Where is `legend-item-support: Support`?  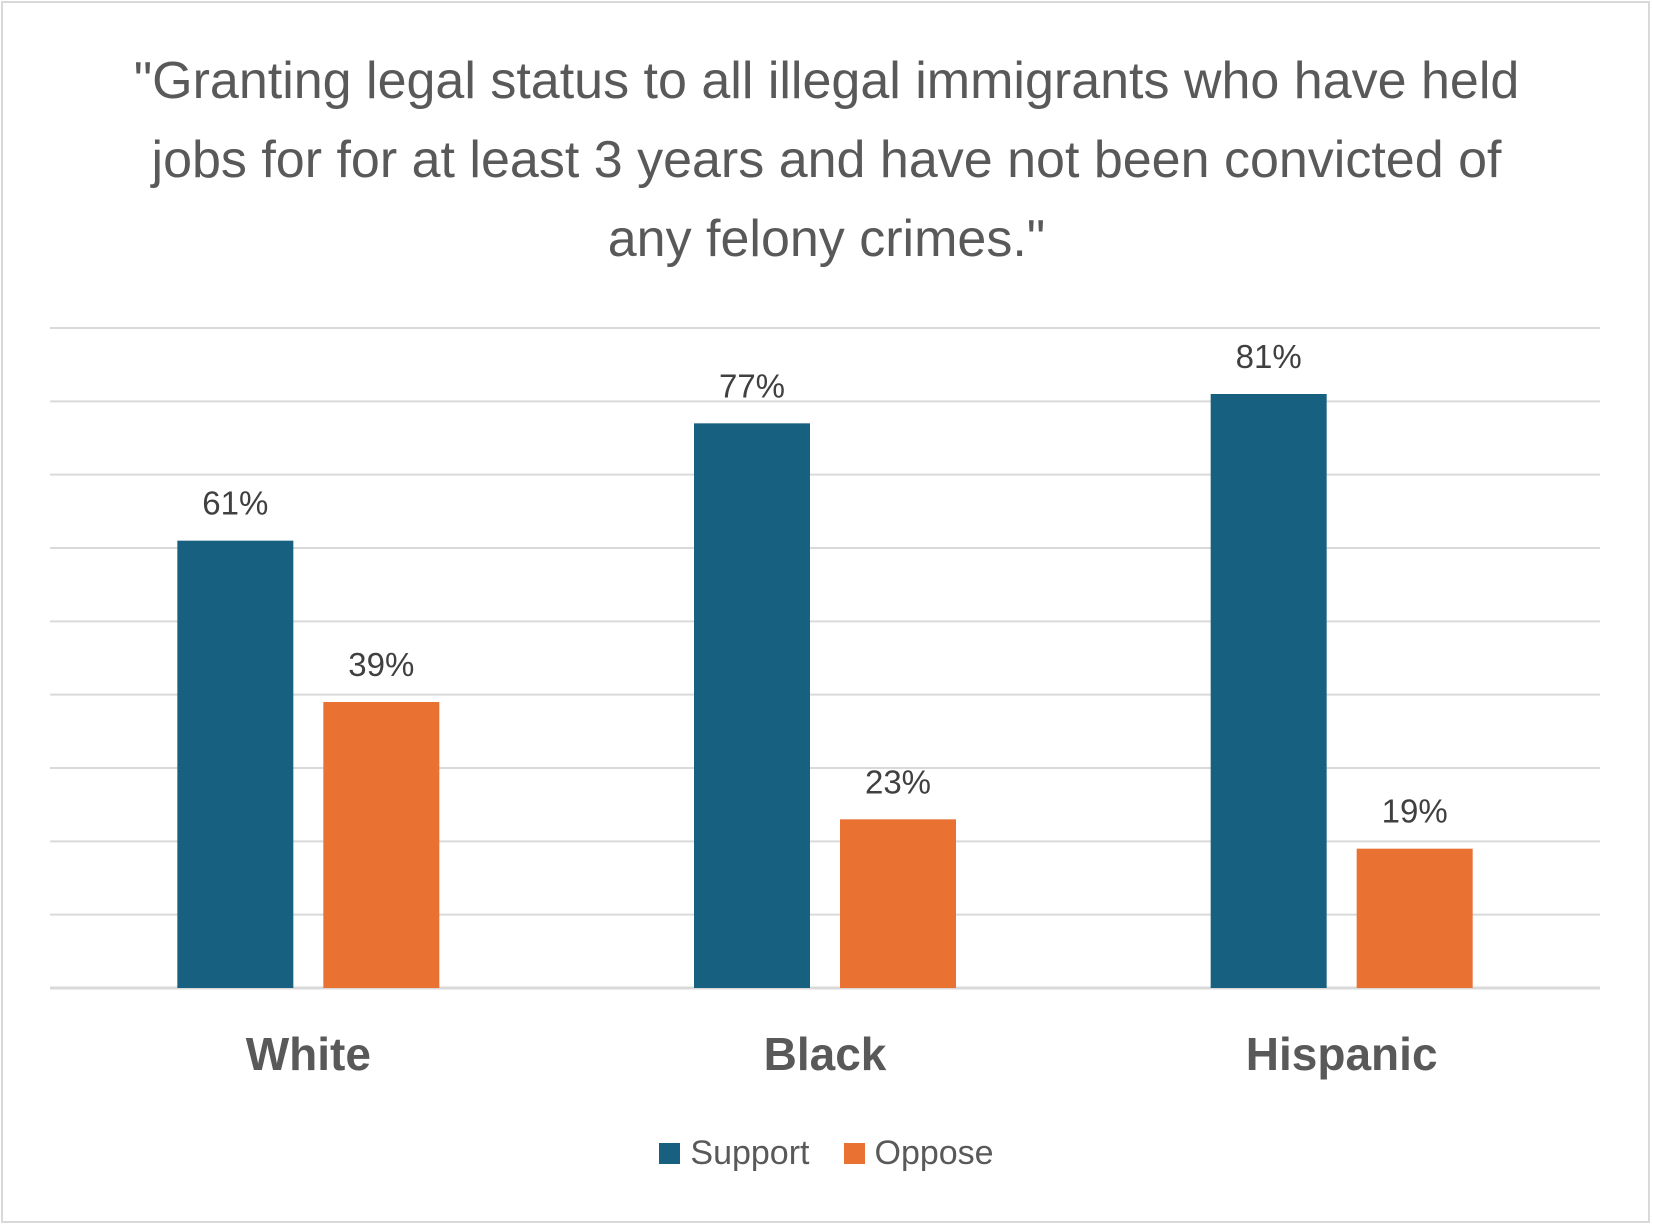 legend-item-support: Support is located at coordinates (734, 1153).